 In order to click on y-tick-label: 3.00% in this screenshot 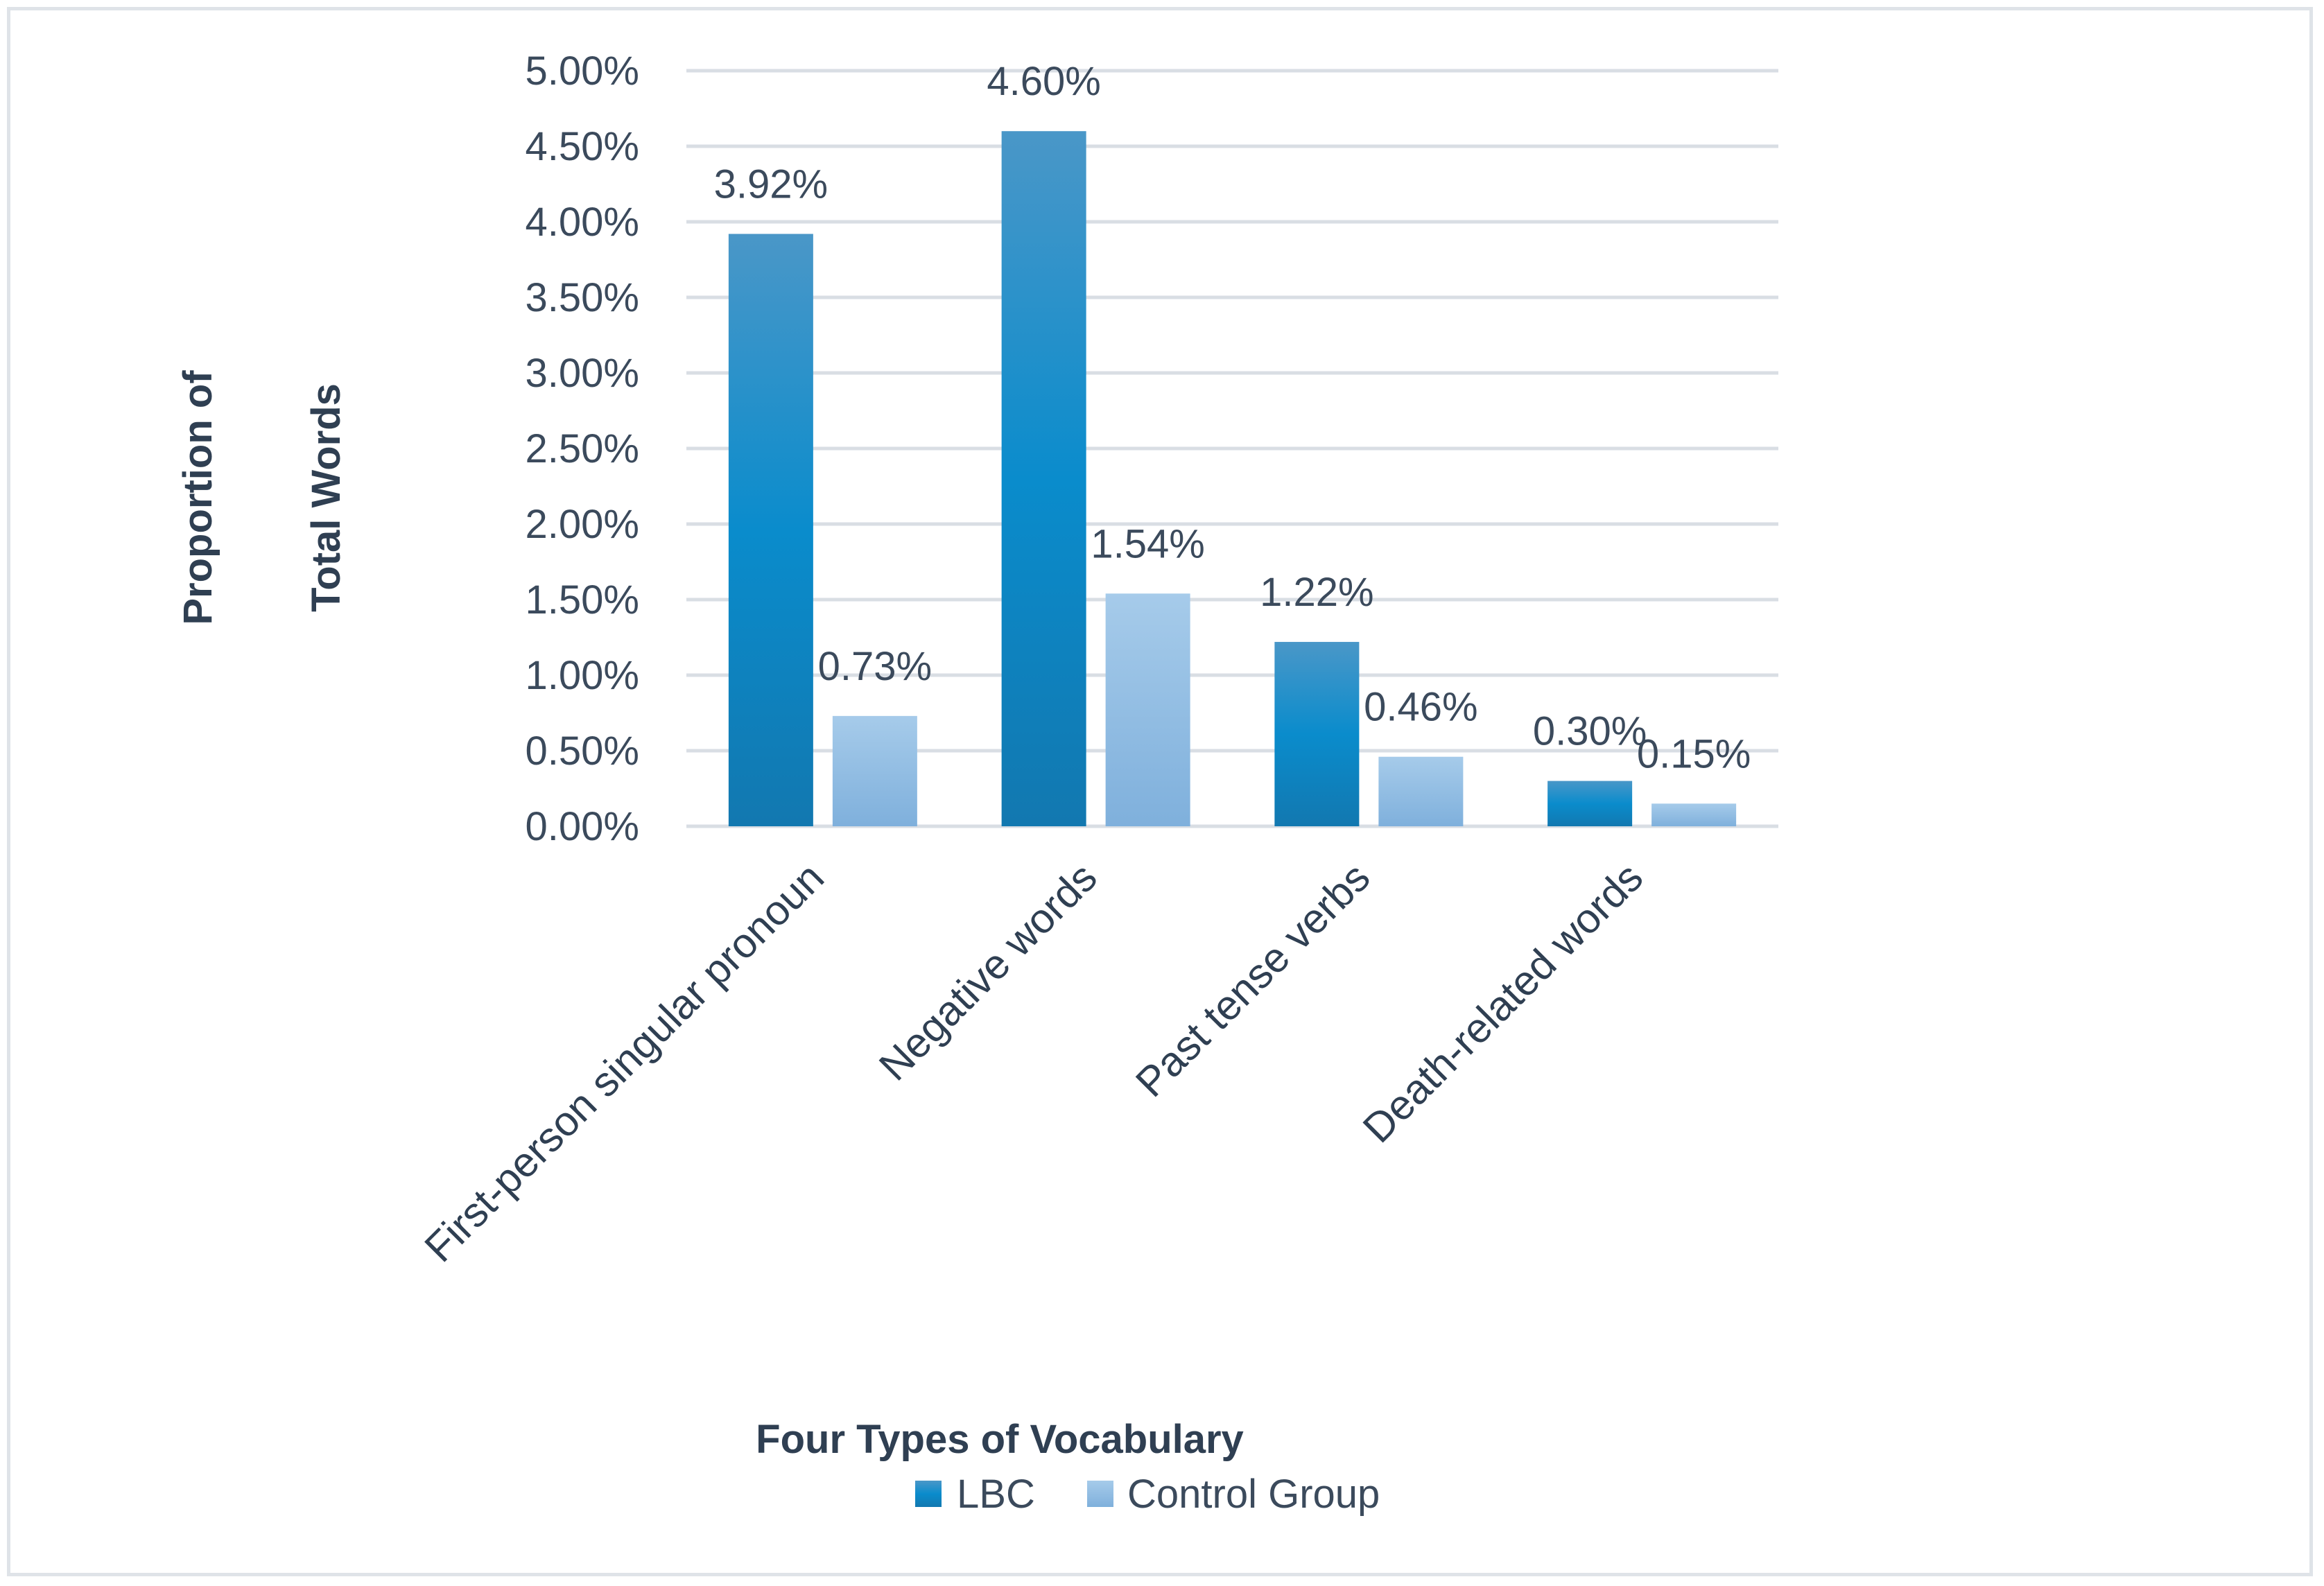, I will do `click(582, 373)`.